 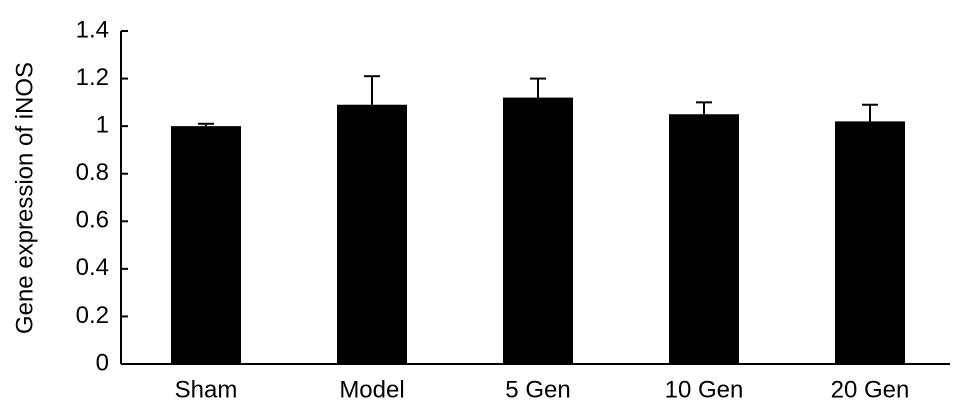 I want to click on x-tick-label: 5 Gen, so click(x=537, y=389).